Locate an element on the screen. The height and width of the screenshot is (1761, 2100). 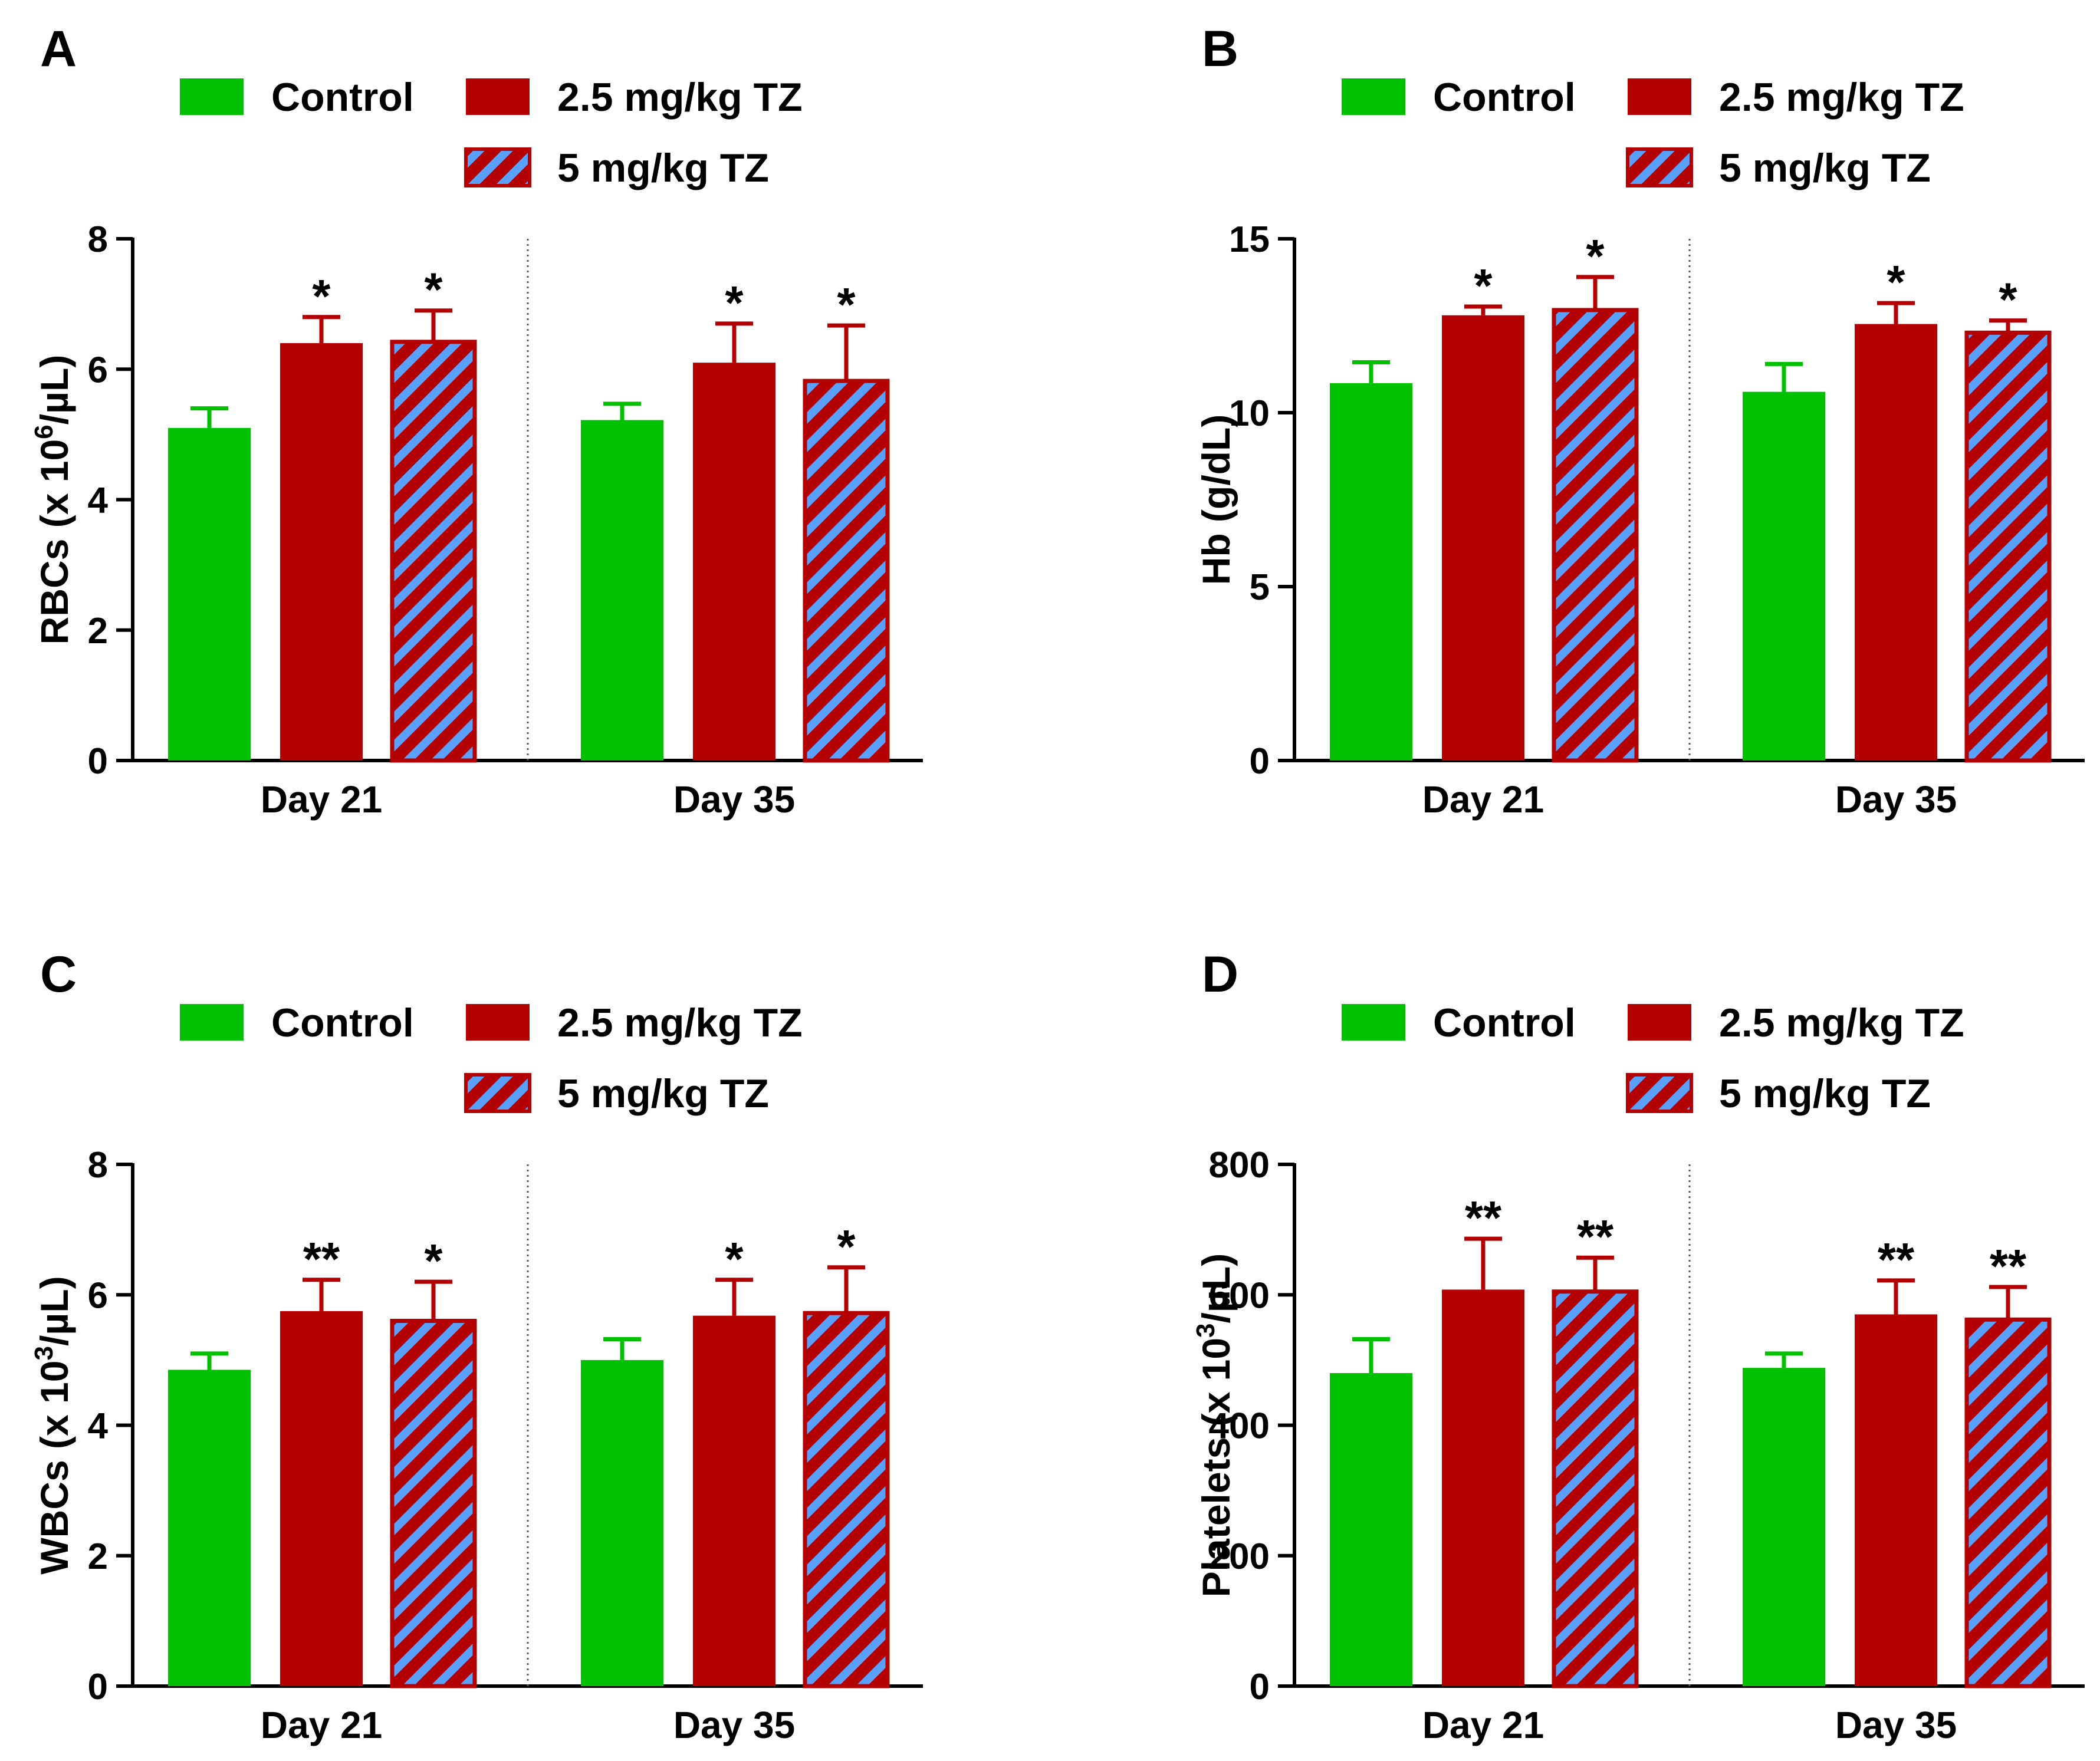
y-tick-label: 400 is located at coordinates (1239, 1427).